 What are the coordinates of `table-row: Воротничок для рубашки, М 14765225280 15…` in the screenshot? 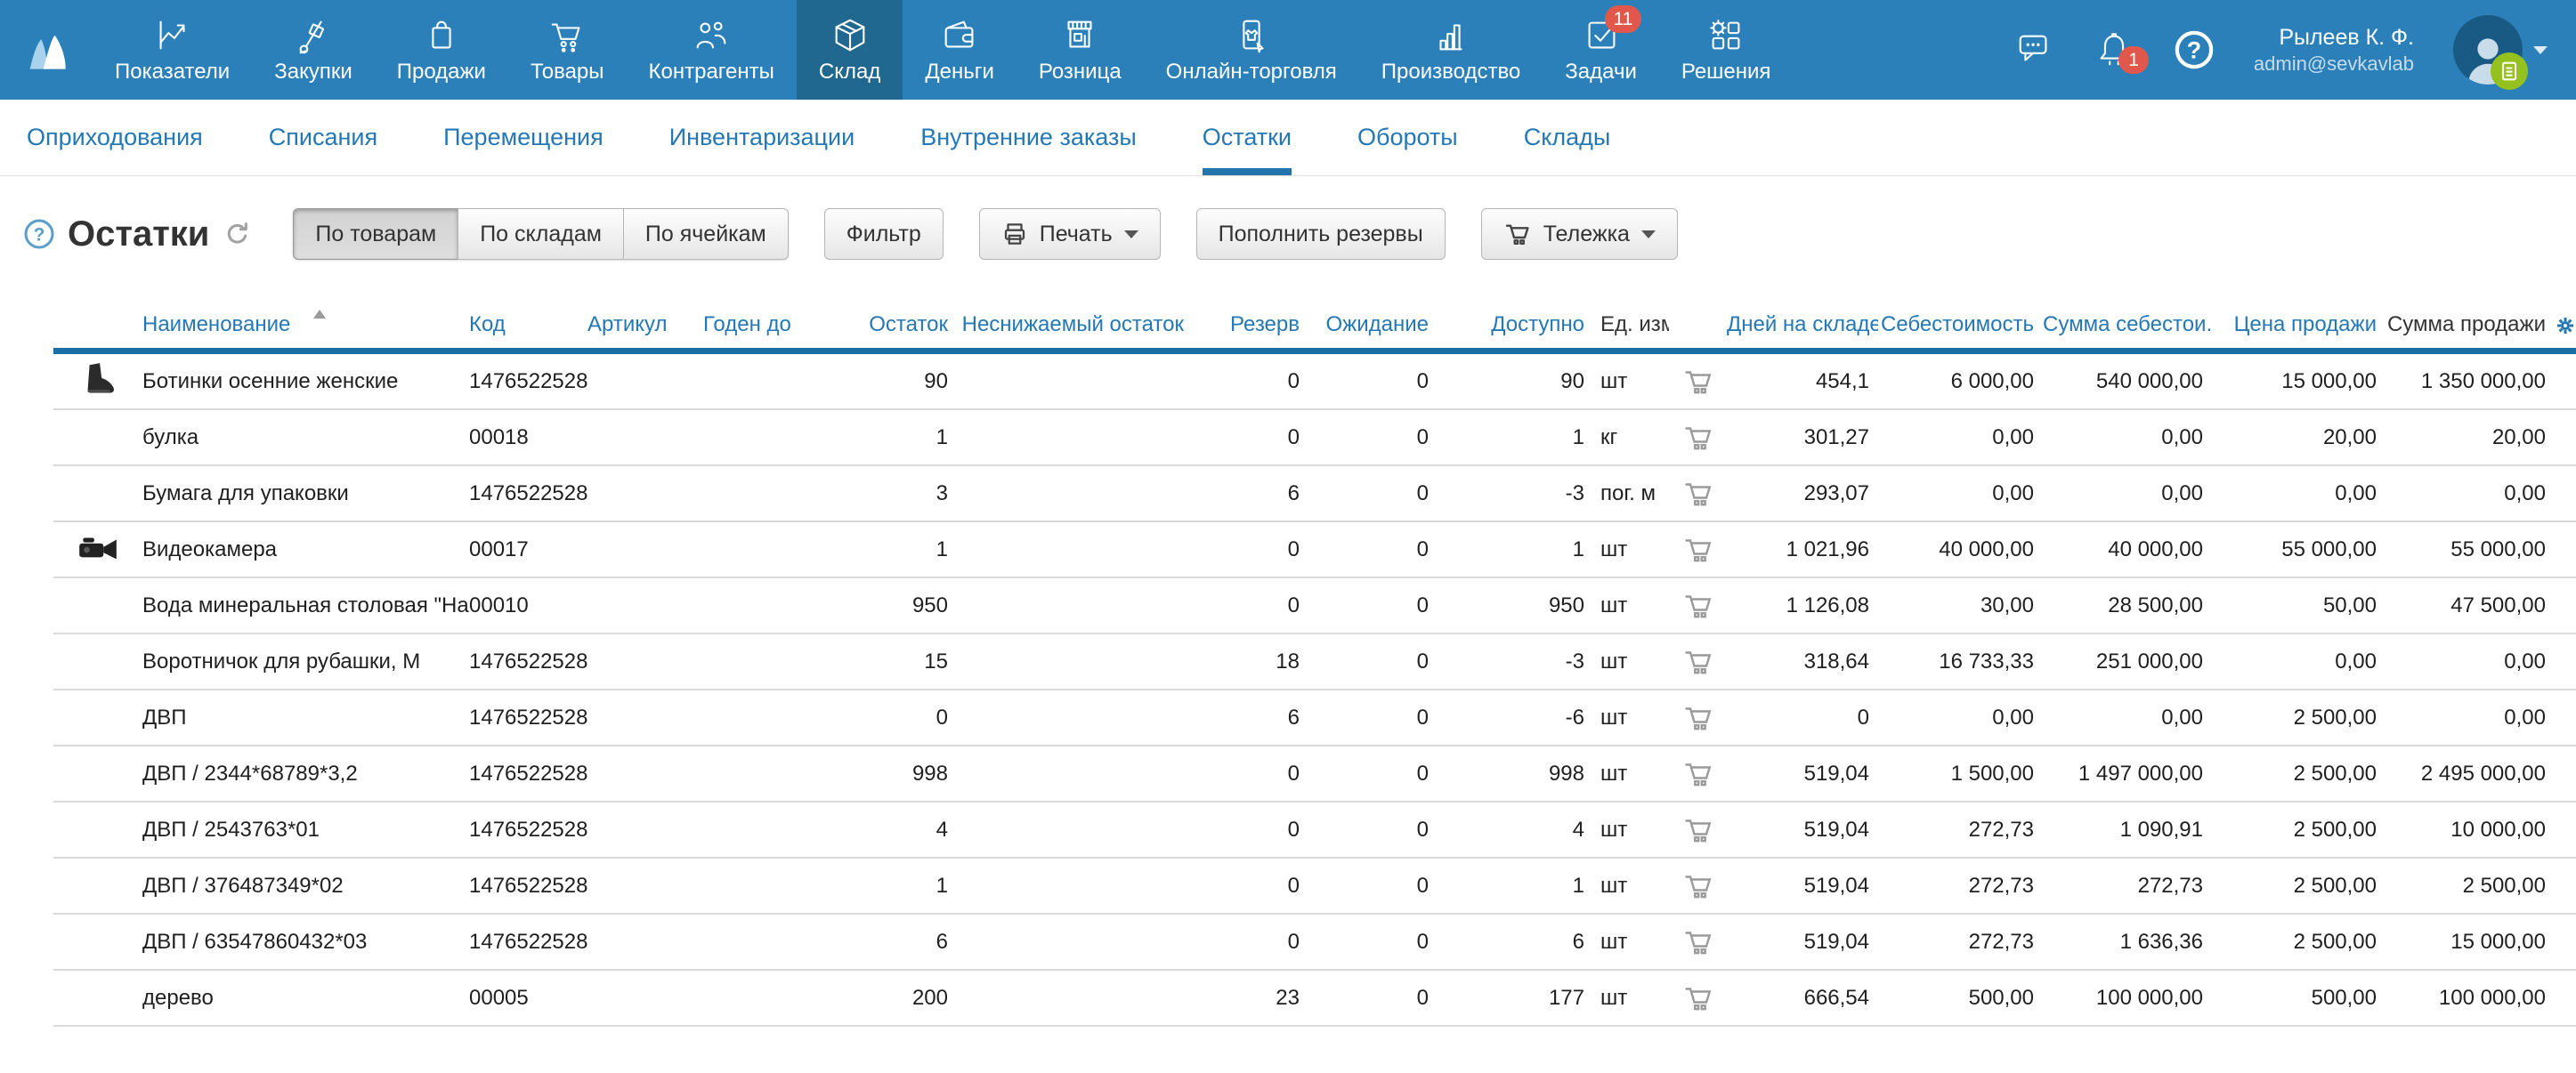 It's located at (1314, 662).